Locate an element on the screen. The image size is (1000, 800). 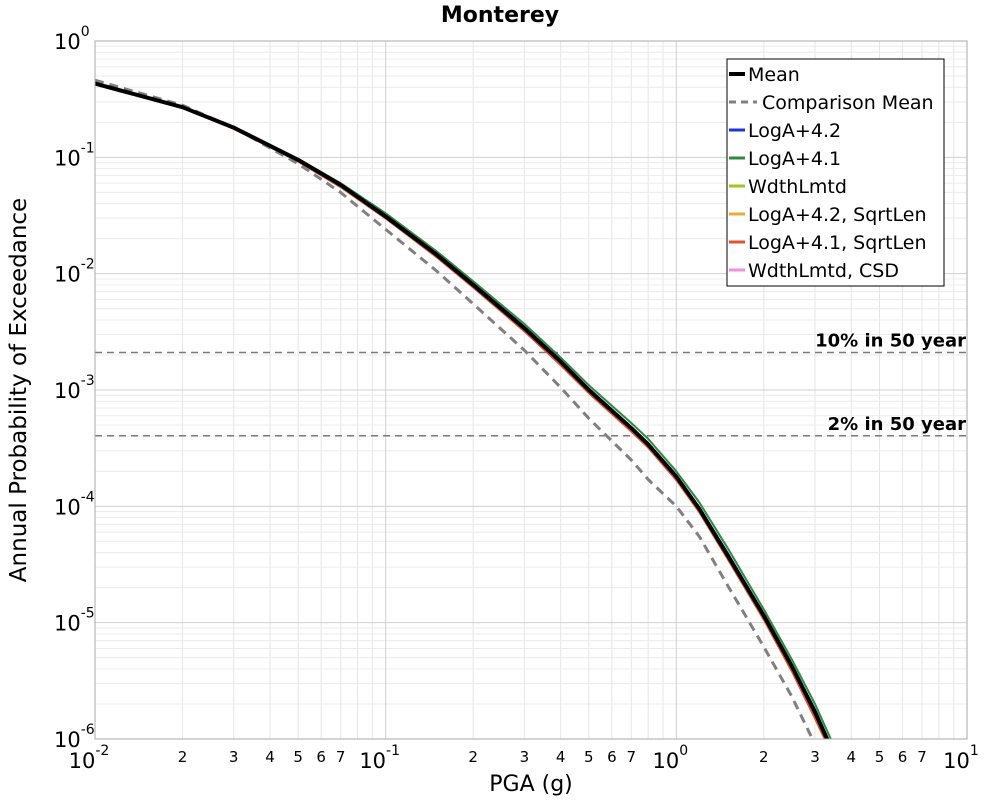
reference-line-label: 2% in 50 year is located at coordinates (897, 424).